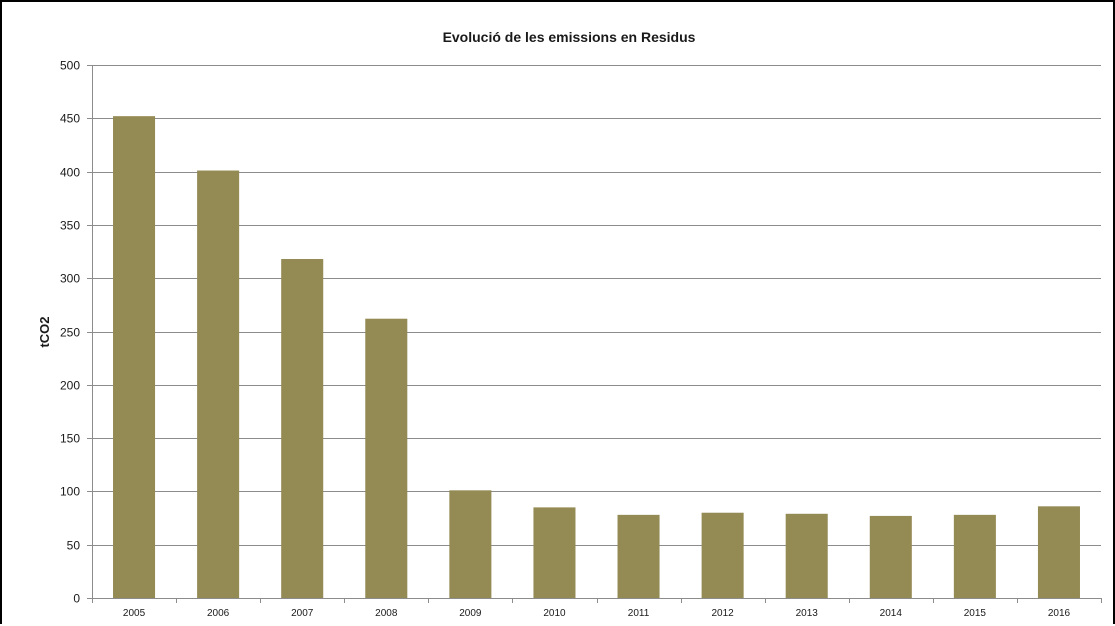 The height and width of the screenshot is (626, 1115). What do you see at coordinates (44, 331) in the screenshot?
I see `y-axis-title: tCO2` at bounding box center [44, 331].